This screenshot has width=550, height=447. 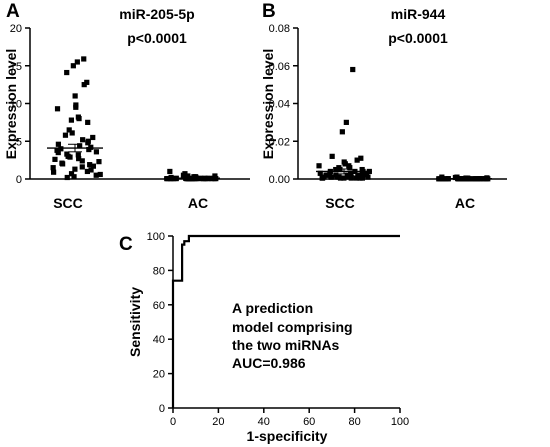 What do you see at coordinates (279, 105) in the screenshot?
I see `panel-b-y-tick-label: 0.04` at bounding box center [279, 105].